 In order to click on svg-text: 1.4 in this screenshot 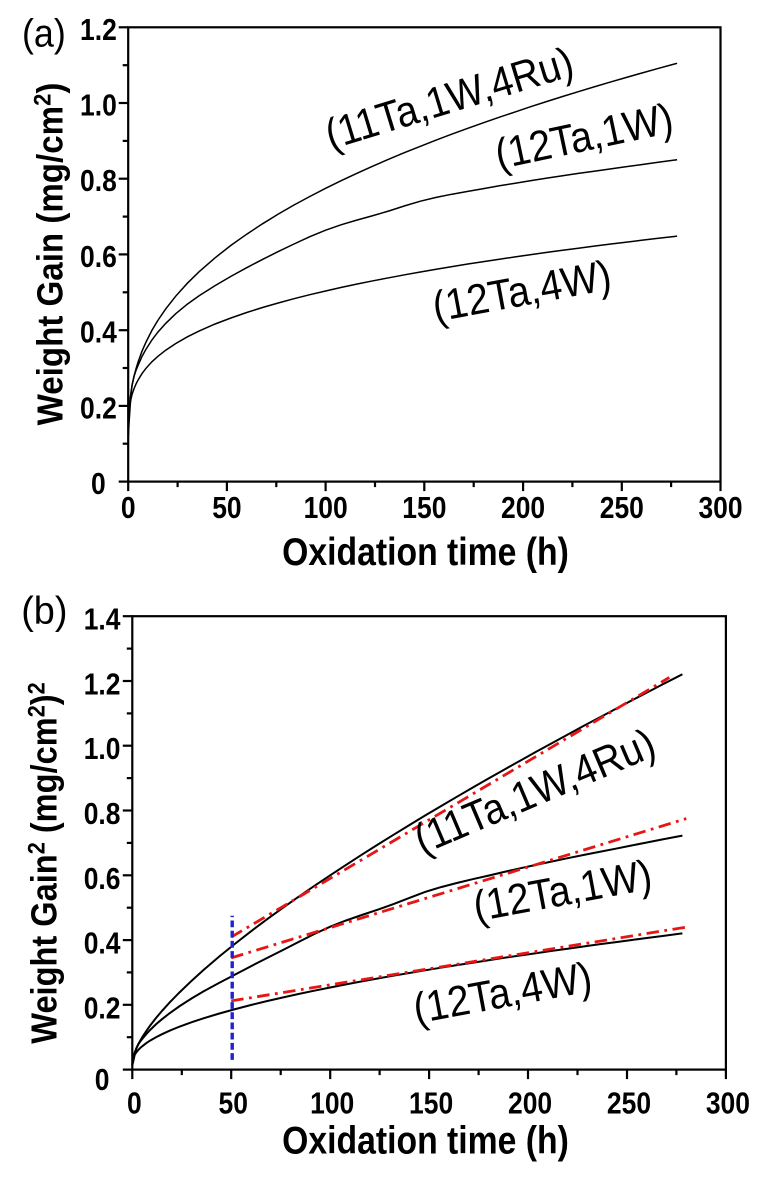, I will do `click(102, 620)`.